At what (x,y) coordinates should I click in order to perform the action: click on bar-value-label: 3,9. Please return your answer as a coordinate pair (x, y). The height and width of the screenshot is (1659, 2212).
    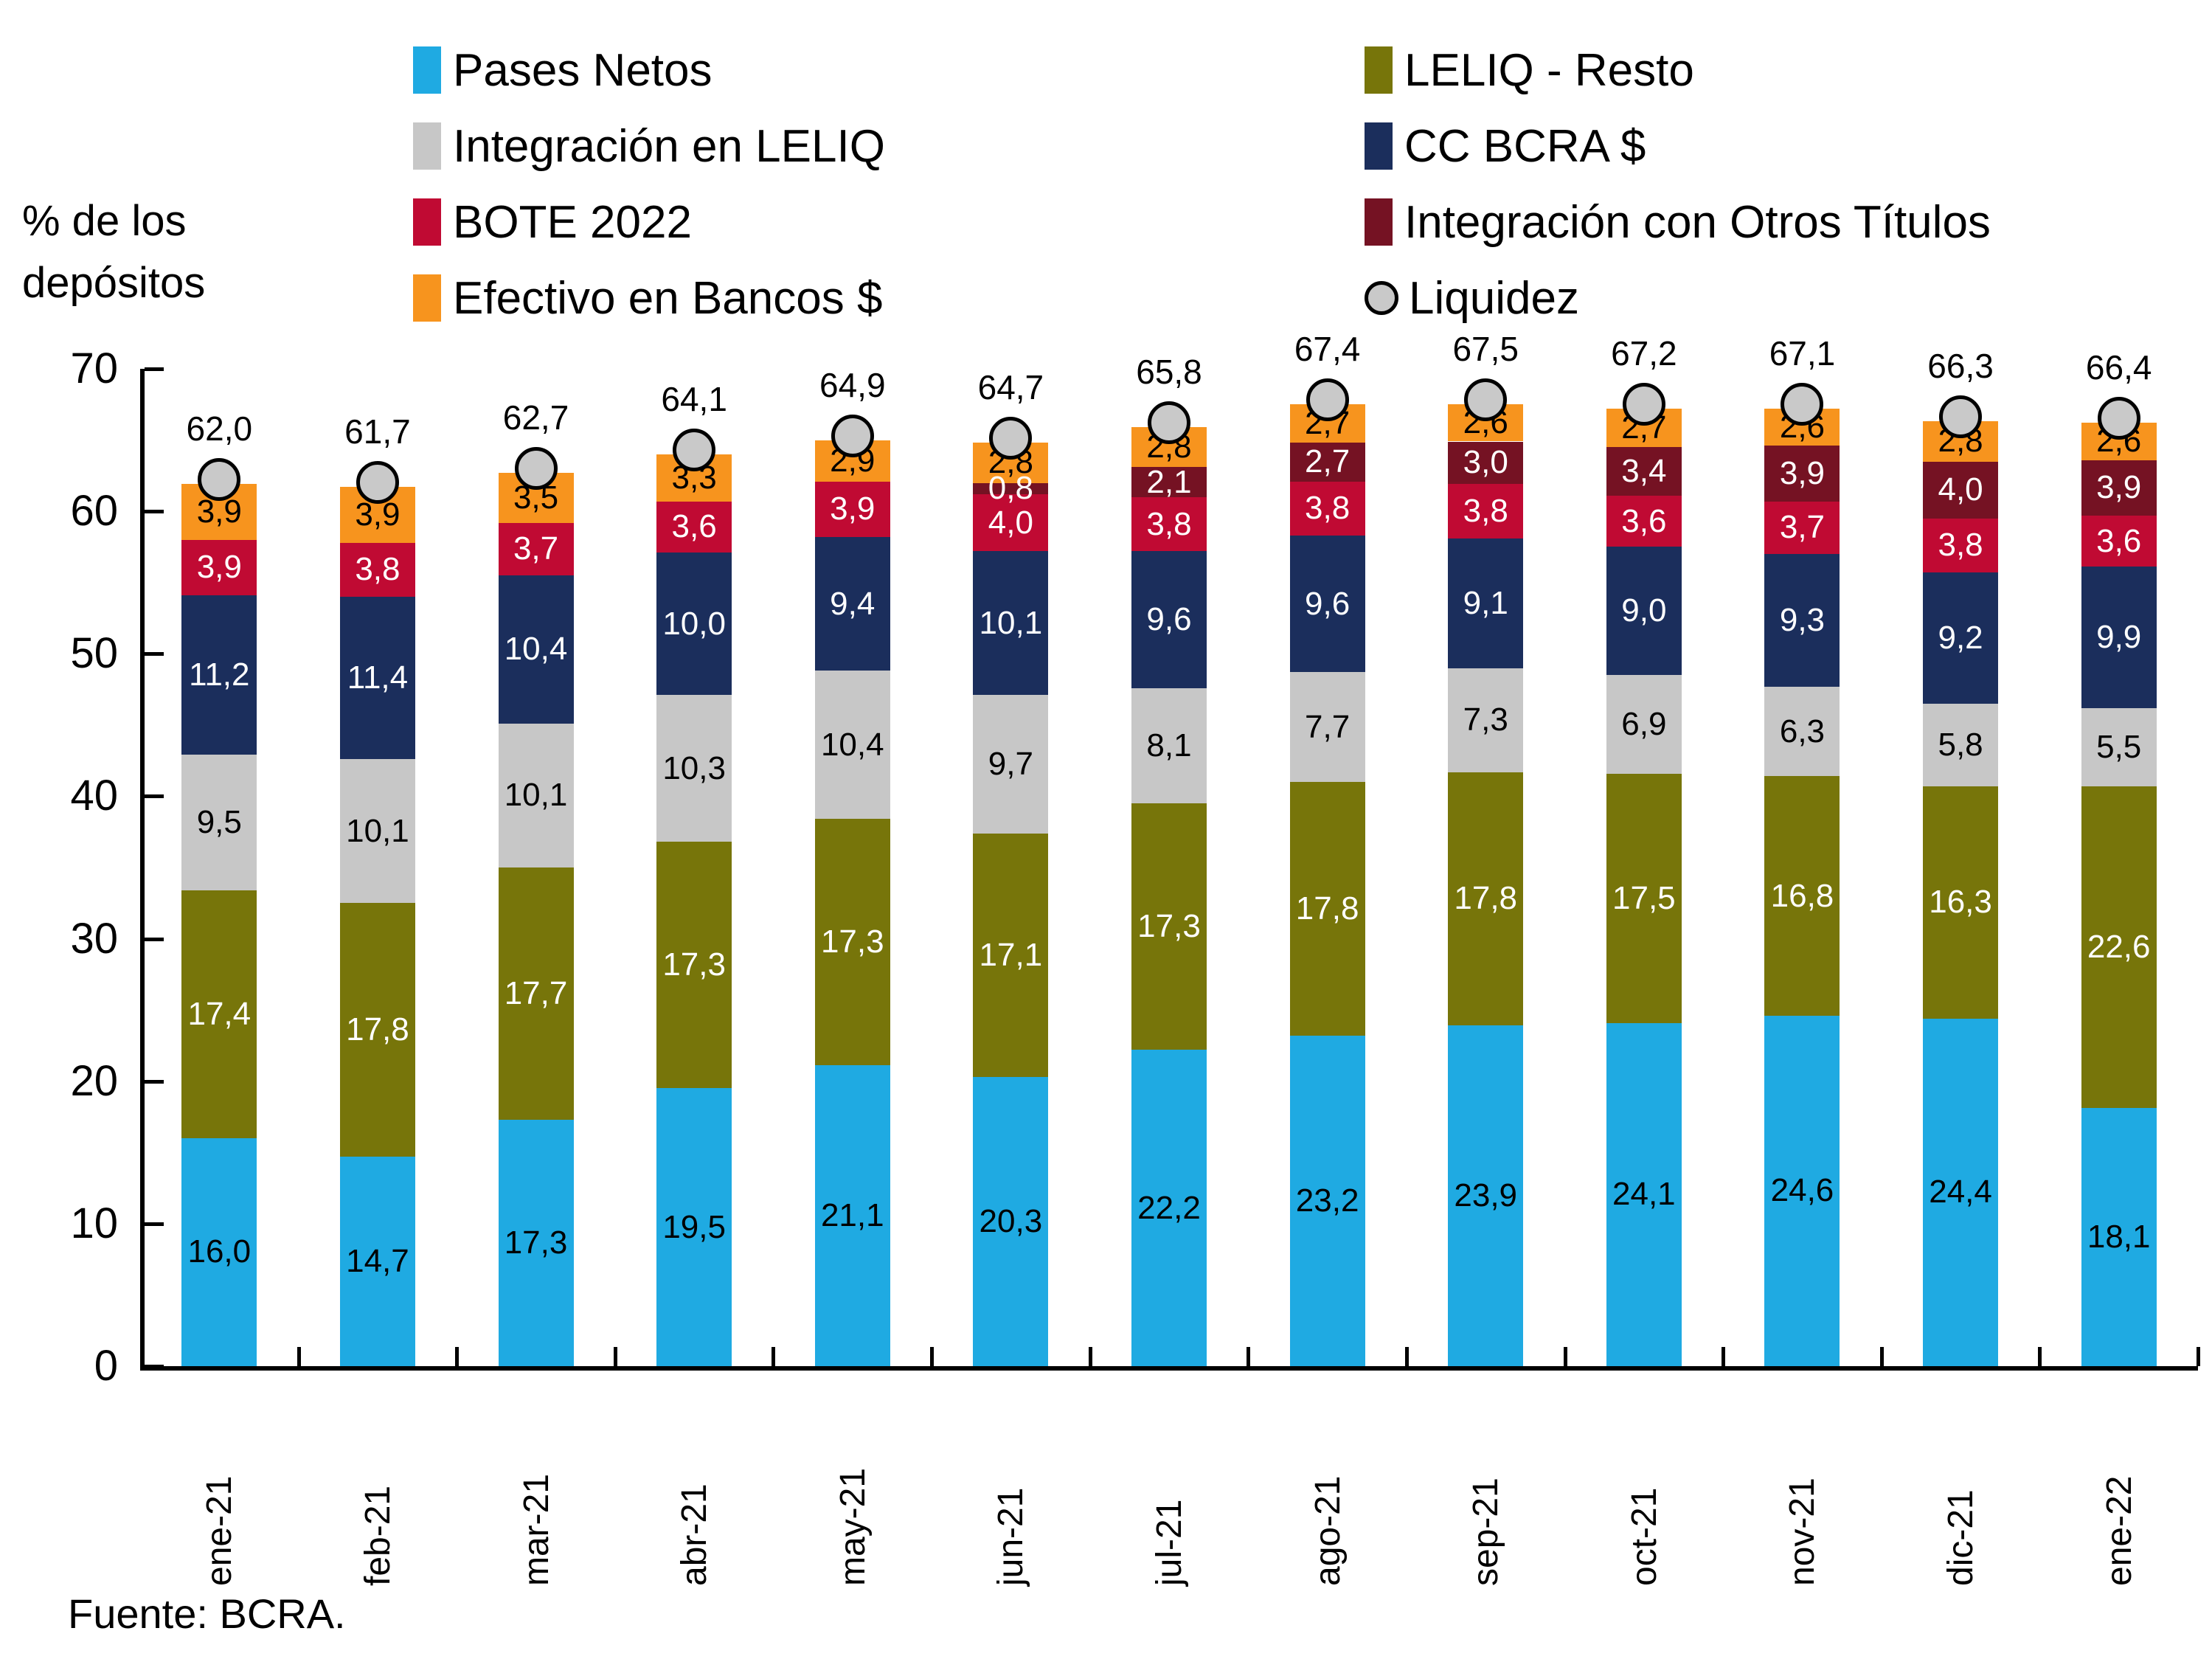
    Looking at the image, I should click on (1803, 473).